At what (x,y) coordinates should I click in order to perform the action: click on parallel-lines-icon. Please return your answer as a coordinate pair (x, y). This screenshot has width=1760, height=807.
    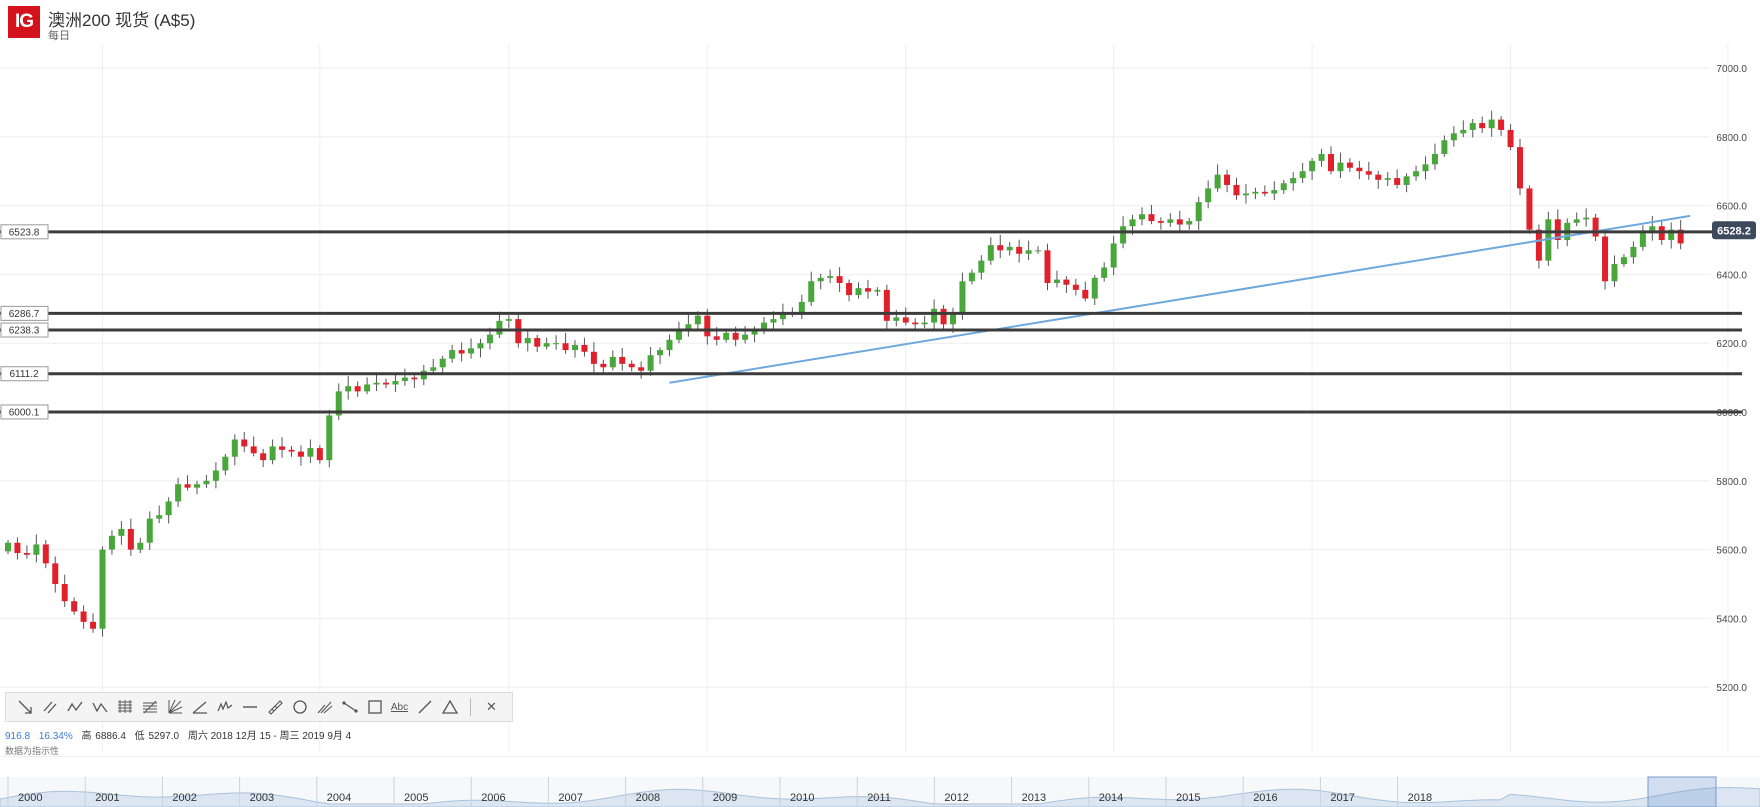
    Looking at the image, I should click on (49, 707).